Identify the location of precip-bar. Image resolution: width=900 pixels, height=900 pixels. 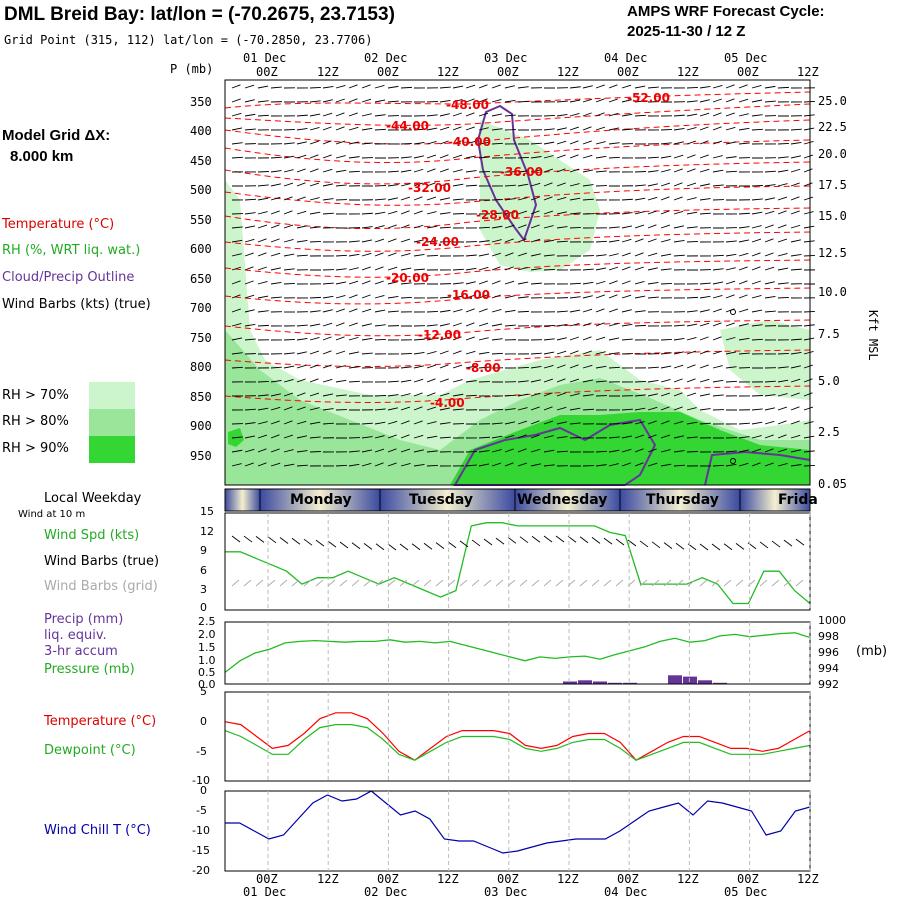
(690, 680).